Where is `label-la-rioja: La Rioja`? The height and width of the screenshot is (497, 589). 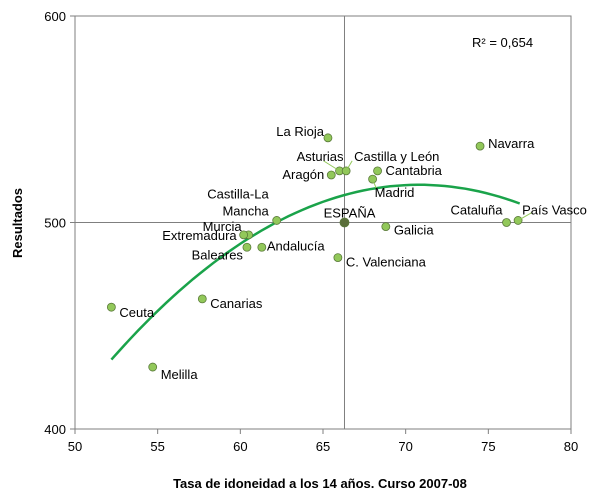
label-la-rioja: La Rioja is located at coordinates (300, 131).